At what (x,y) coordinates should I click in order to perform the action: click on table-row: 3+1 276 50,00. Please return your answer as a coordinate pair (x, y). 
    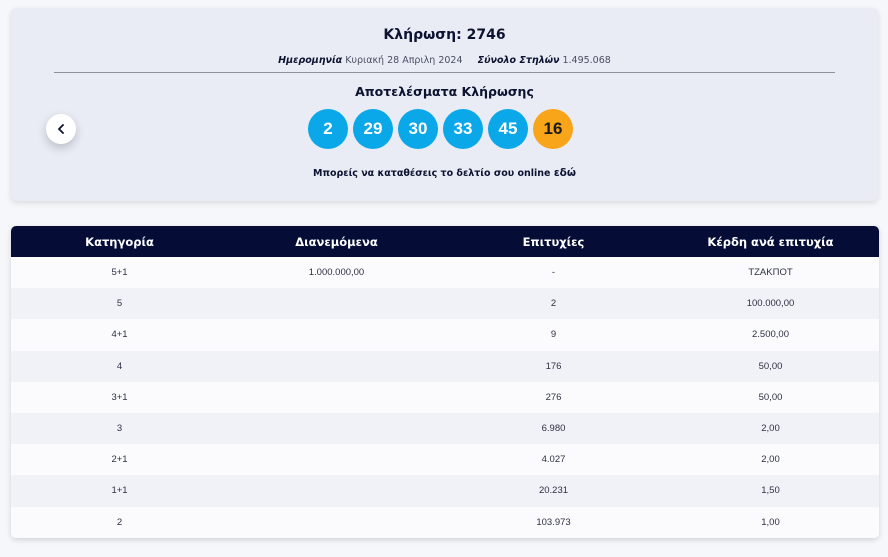
    Looking at the image, I should click on (445, 397).